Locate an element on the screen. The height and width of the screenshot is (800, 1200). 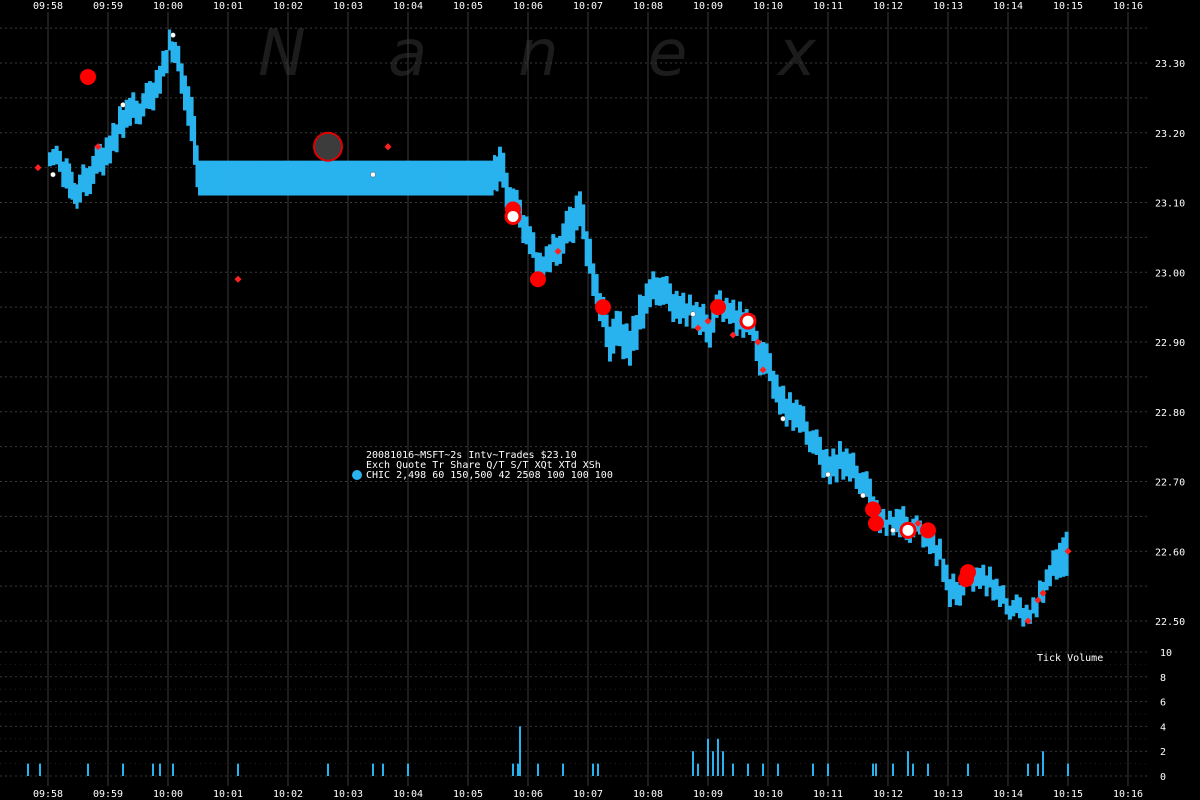
x-tick-label-top: 09:59 is located at coordinates (108, 6).